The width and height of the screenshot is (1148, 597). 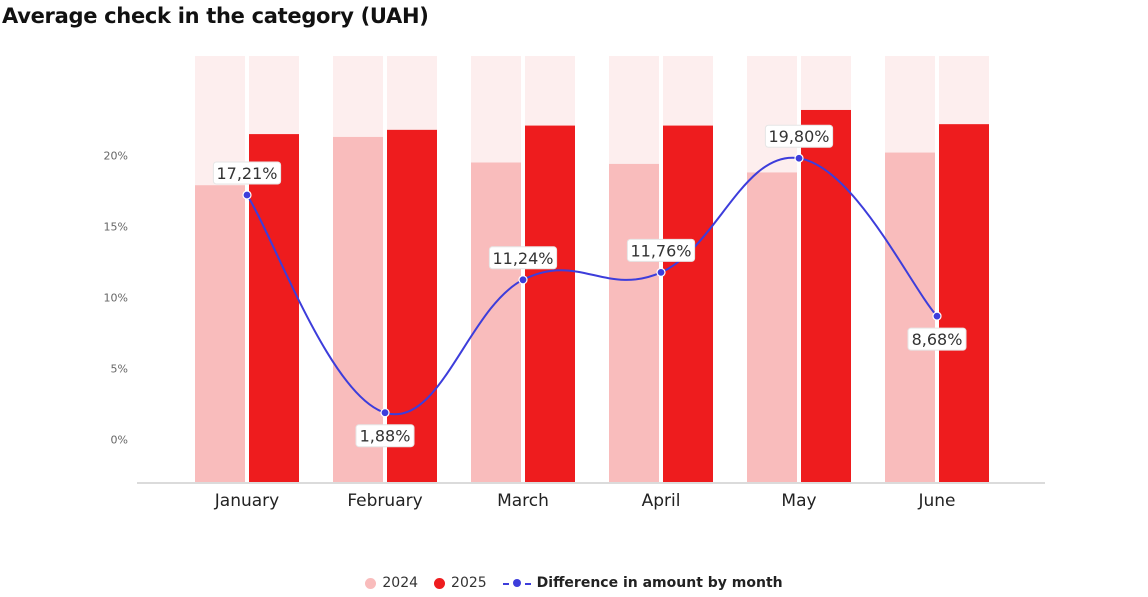 What do you see at coordinates (119, 368) in the screenshot?
I see `y-tick-label: 5%` at bounding box center [119, 368].